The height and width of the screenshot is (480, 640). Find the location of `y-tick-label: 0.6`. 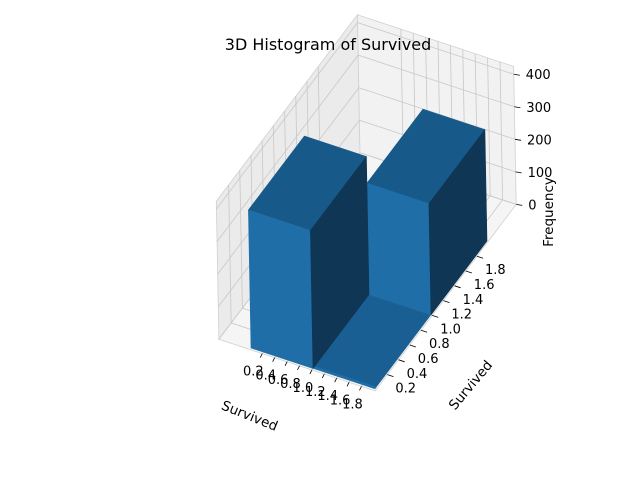

y-tick-label: 0.6 is located at coordinates (428, 359).